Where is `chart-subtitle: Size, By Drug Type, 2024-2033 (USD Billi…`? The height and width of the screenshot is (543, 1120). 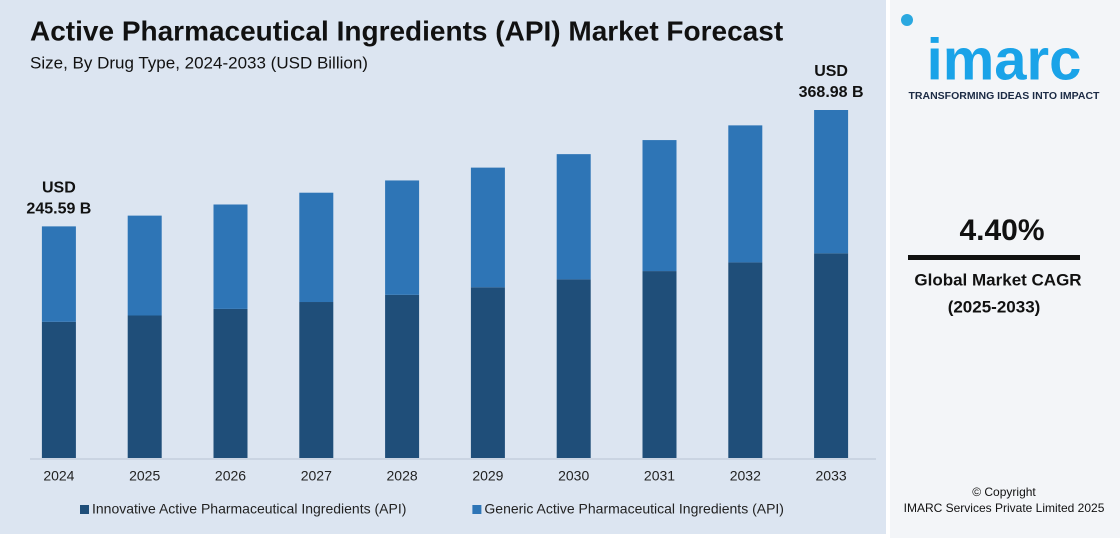 chart-subtitle: Size, By Drug Type, 2024-2033 (USD Billi… is located at coordinates (199, 62).